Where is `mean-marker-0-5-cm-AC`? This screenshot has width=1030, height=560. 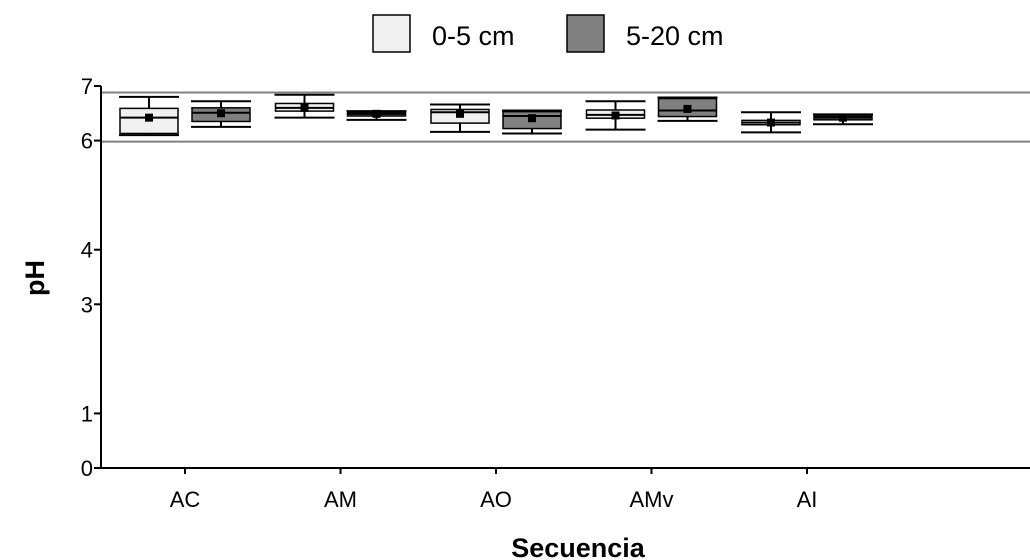 mean-marker-0-5-cm-AC is located at coordinates (149, 117).